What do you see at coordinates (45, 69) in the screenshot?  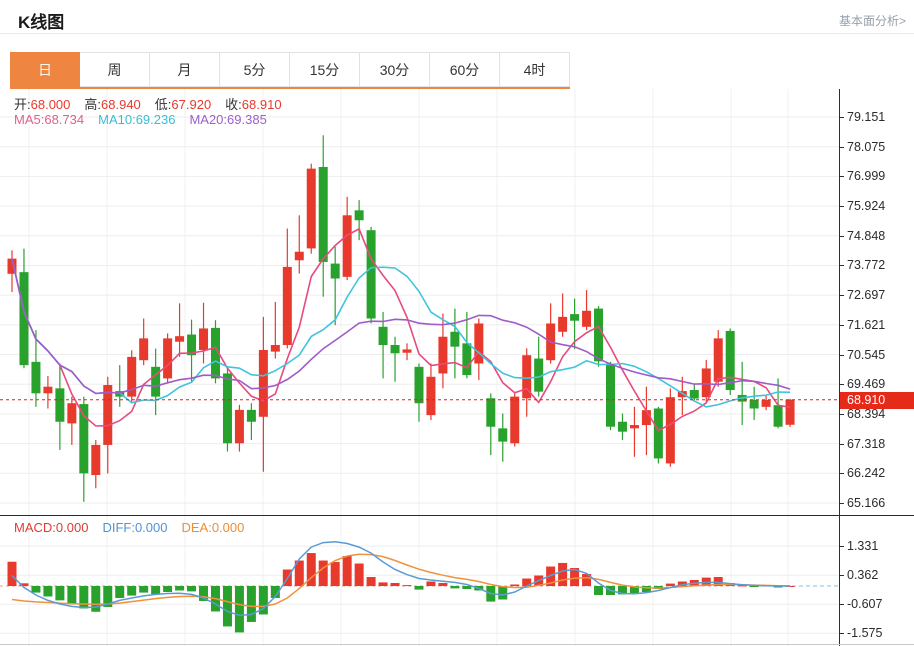 I see `tab-period-1: 日` at bounding box center [45, 69].